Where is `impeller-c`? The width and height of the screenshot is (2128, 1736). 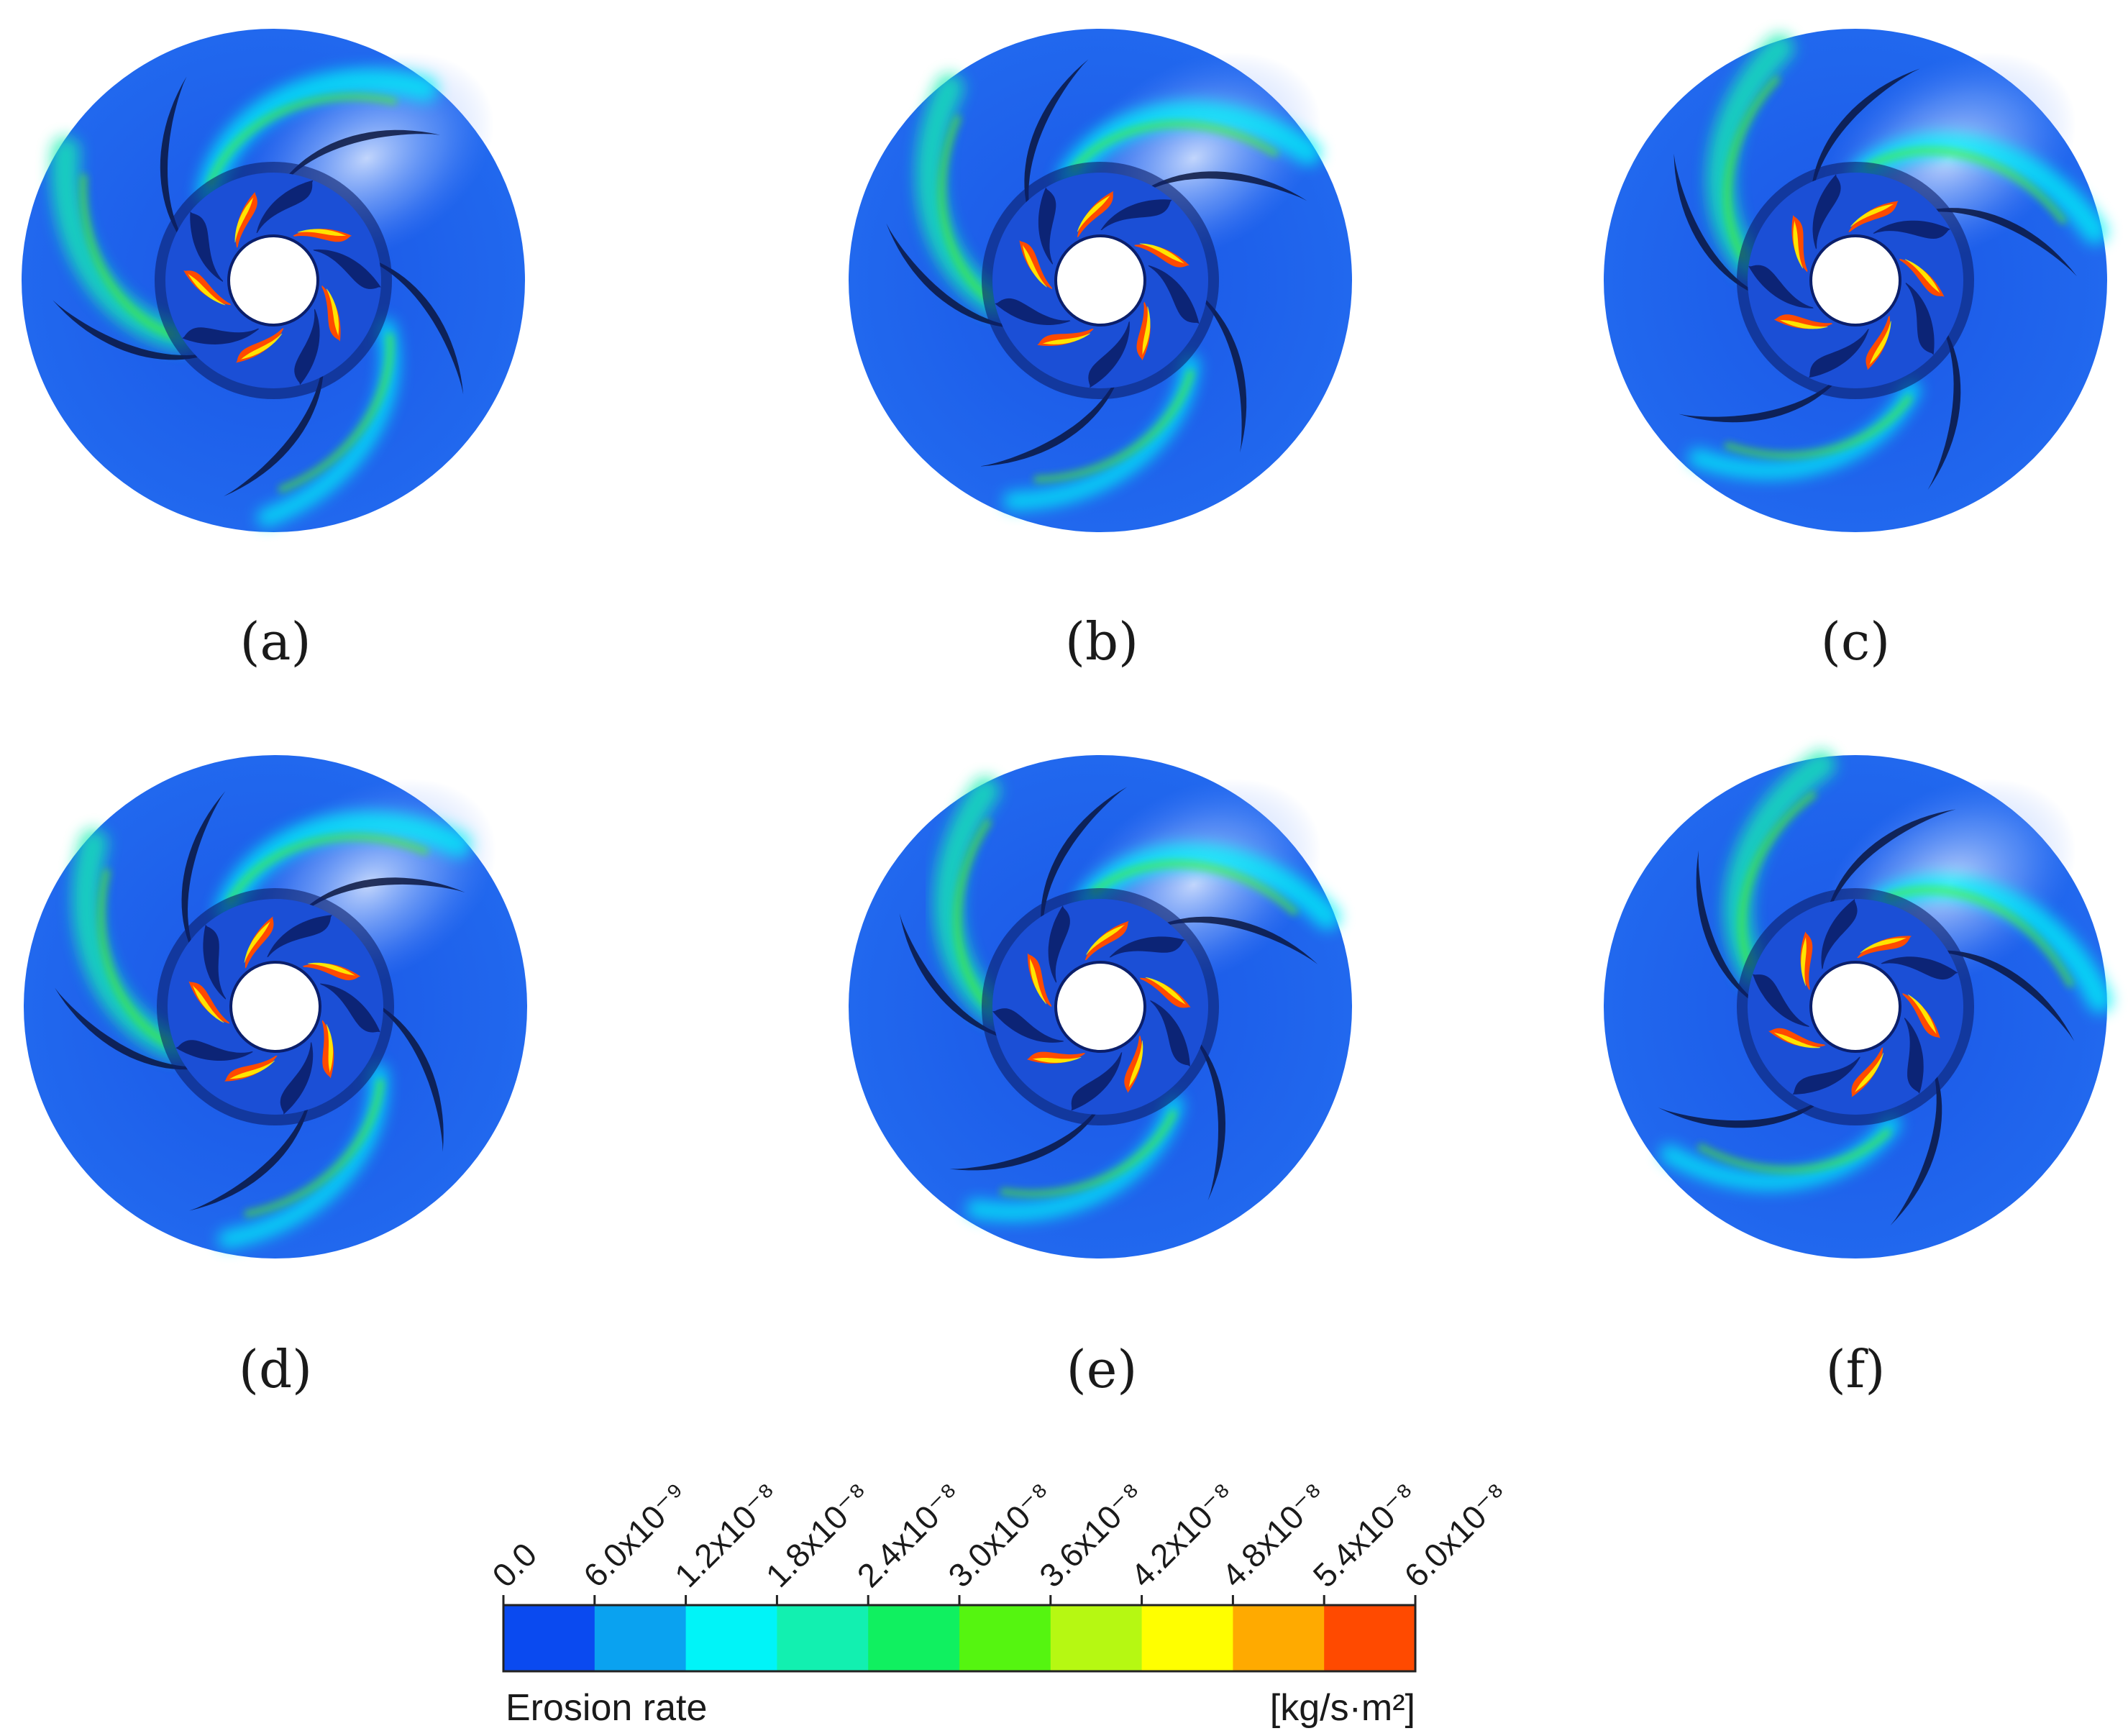 impeller-c is located at coordinates (1856, 281).